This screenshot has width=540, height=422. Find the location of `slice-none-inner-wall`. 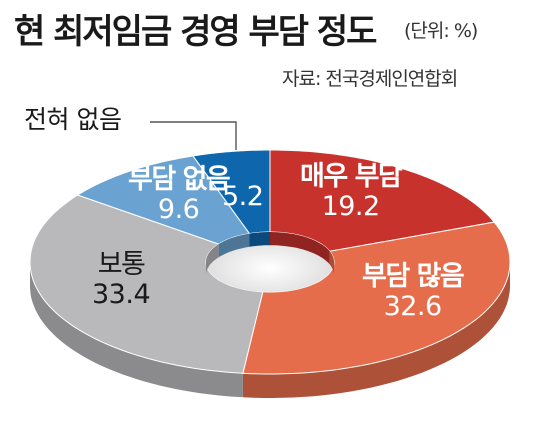

slice-none-inner-wall is located at coordinates (234, 245).